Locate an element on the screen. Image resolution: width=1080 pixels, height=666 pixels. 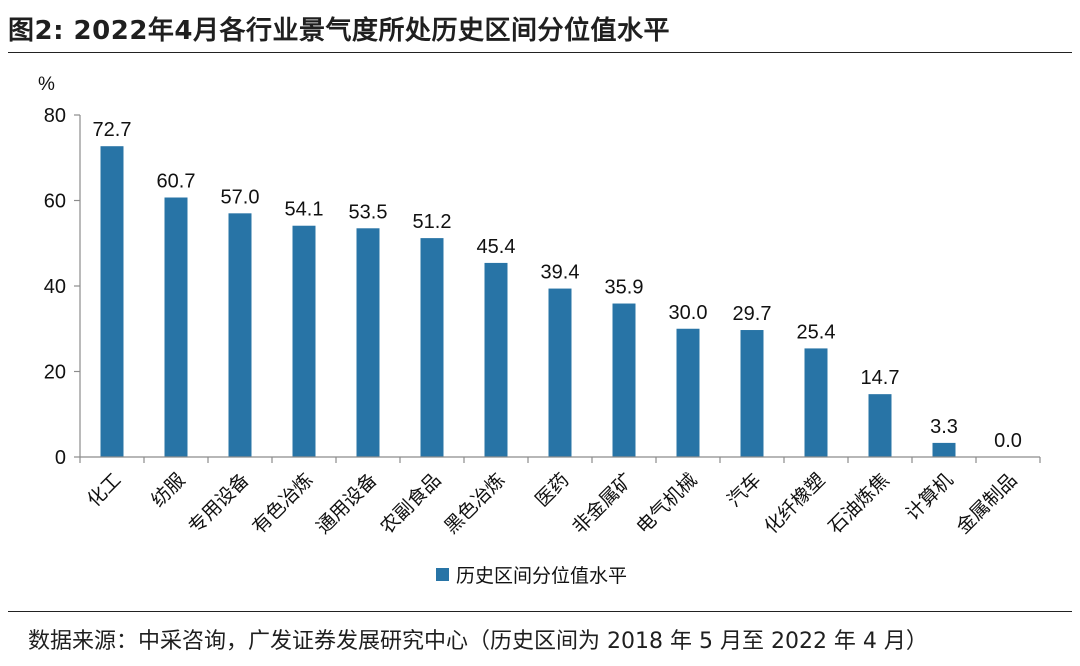
y-tick-label: 80 is located at coordinates (55, 116).